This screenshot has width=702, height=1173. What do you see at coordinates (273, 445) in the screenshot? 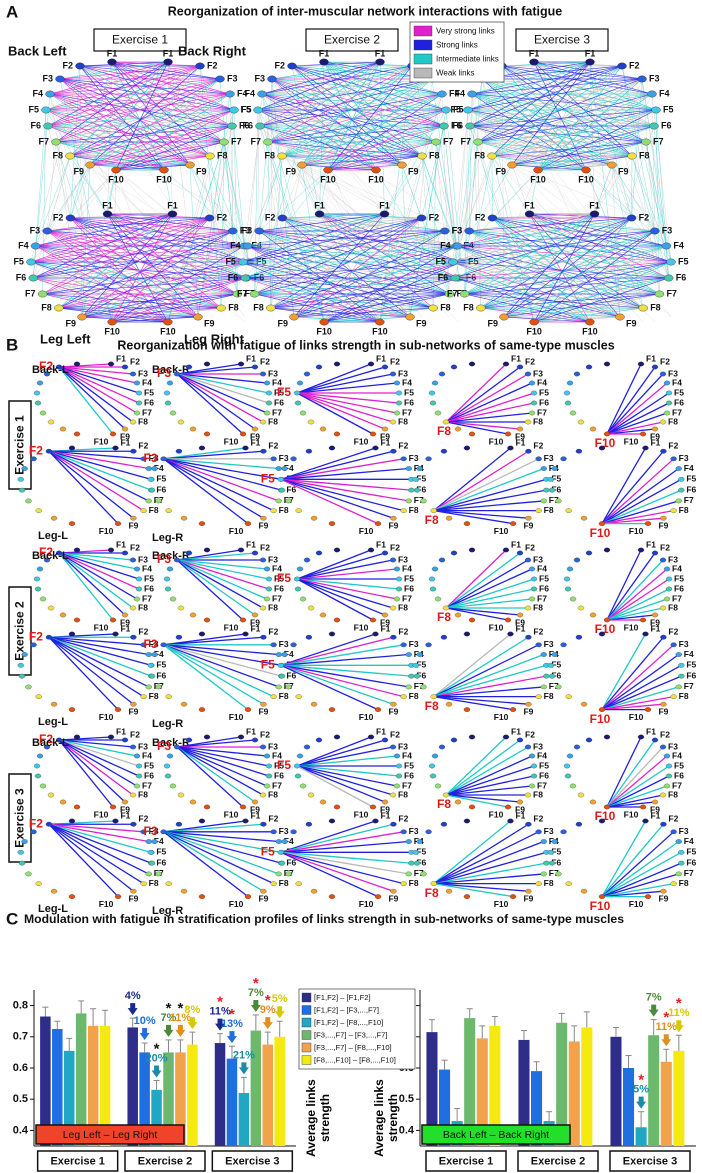
I see `node-label: F2` at bounding box center [273, 445].